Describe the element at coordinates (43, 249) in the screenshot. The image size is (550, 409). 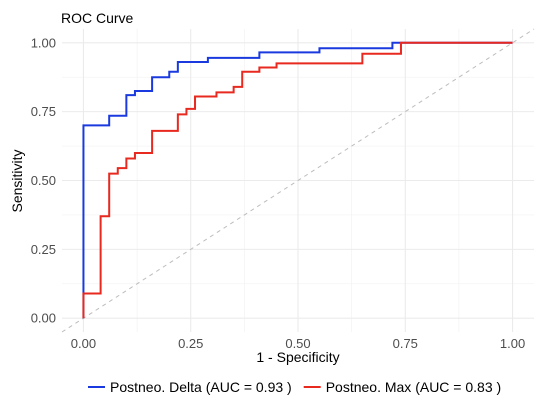
I see `y-tick-label: 0.25` at that location.